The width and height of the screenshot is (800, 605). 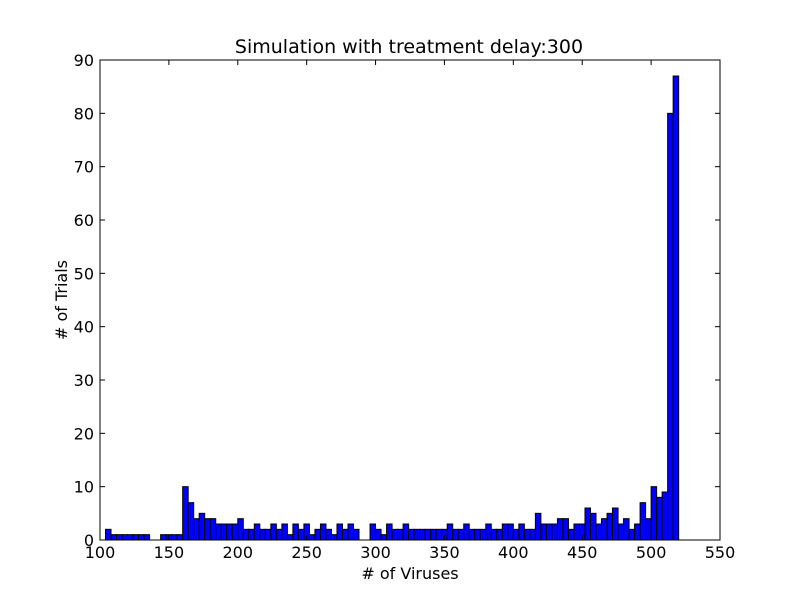 I want to click on x-tick-label: 400, so click(x=513, y=552).